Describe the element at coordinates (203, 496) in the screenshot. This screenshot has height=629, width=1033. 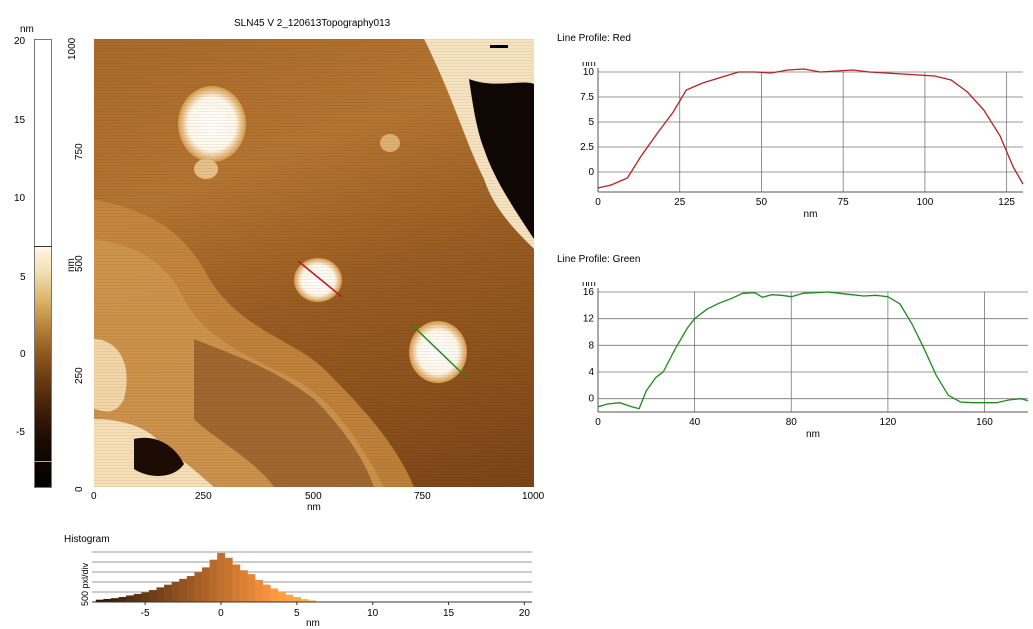
I see `image-x-tick-250: 250` at that location.